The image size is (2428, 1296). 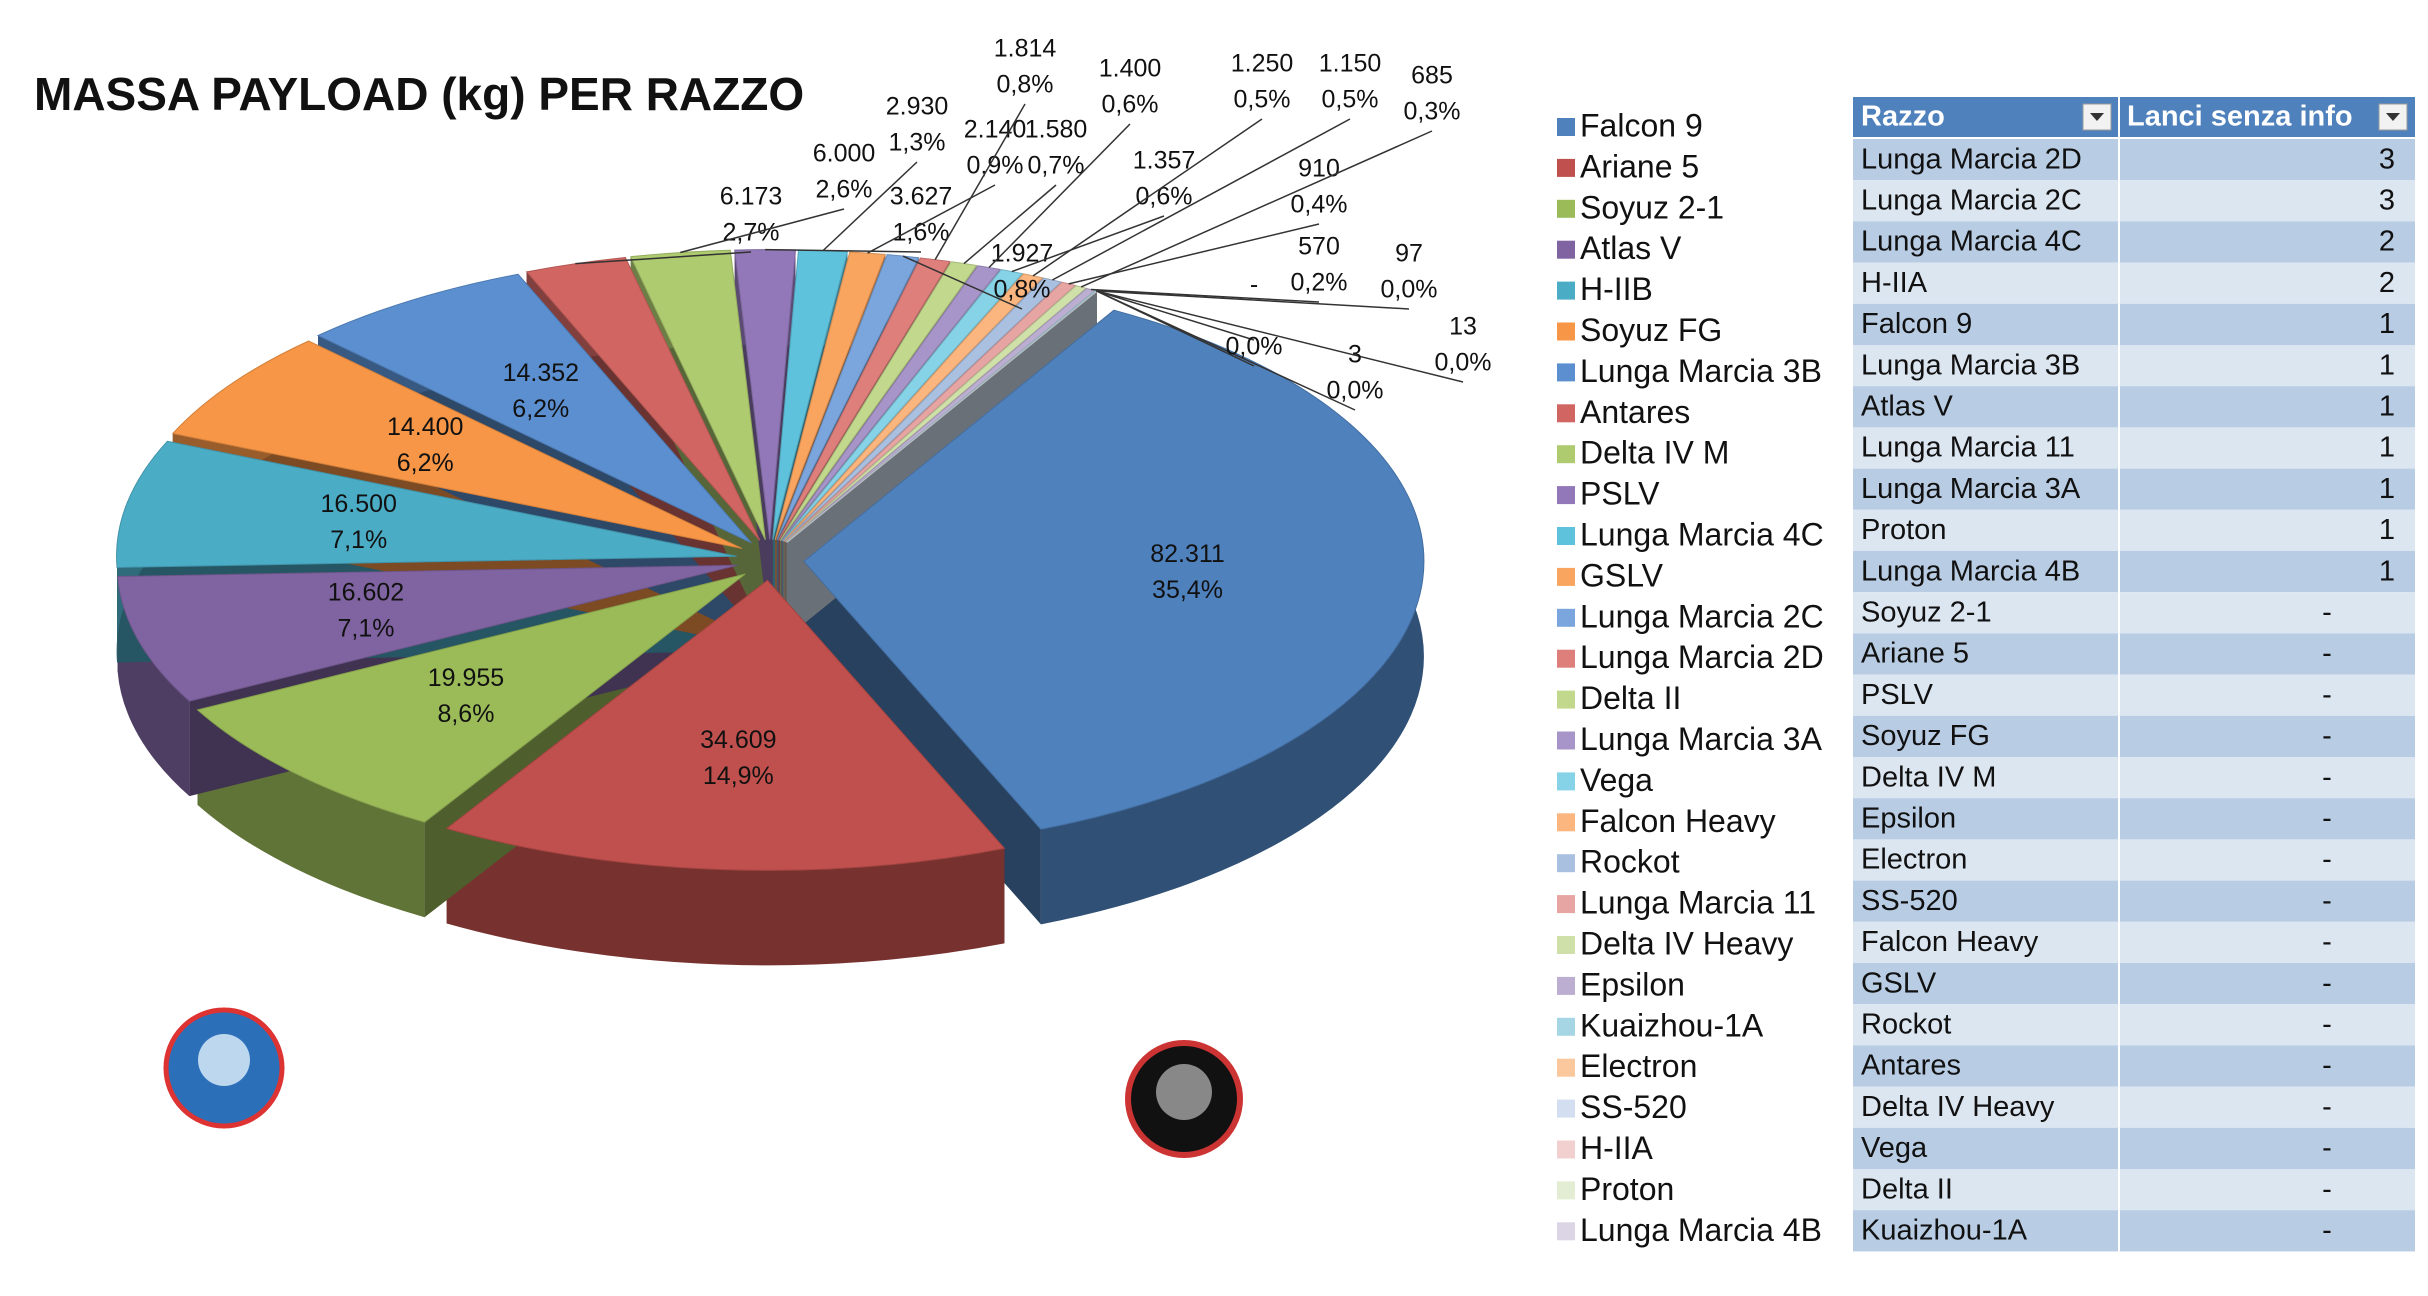 What do you see at coordinates (1056, 166) in the screenshot?
I see `percent-label: 0,7%` at bounding box center [1056, 166].